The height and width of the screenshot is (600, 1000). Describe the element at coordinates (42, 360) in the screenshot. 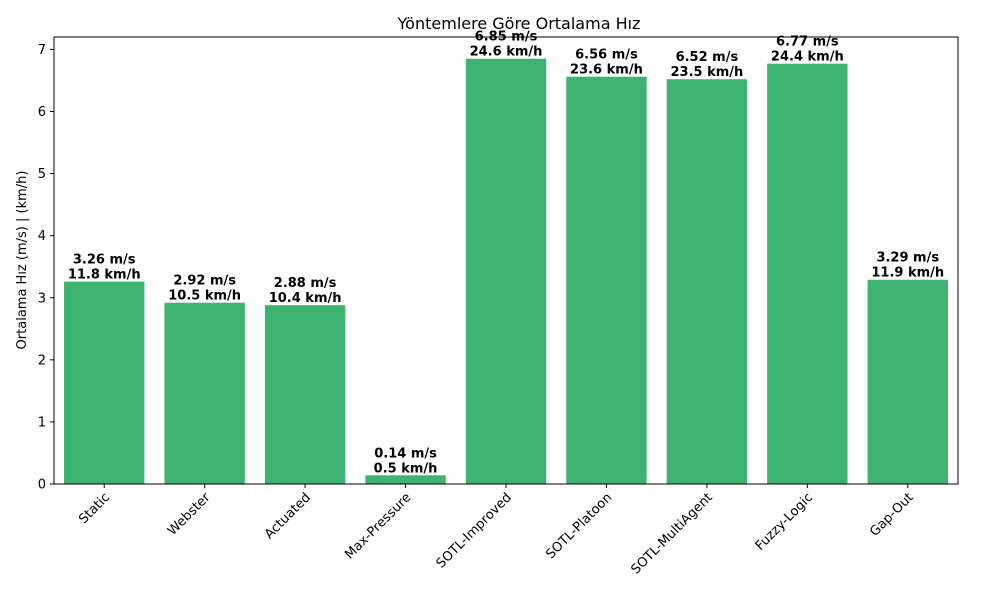

I see `y-tick-label: 2` at that location.